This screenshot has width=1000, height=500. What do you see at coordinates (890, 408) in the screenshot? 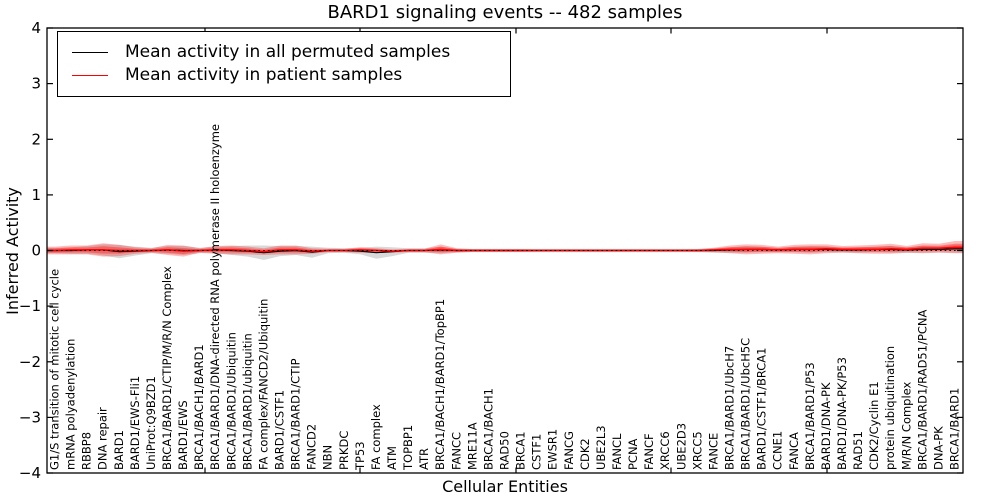
I see `x-tick-label: protein ubiquitination` at bounding box center [890, 408].